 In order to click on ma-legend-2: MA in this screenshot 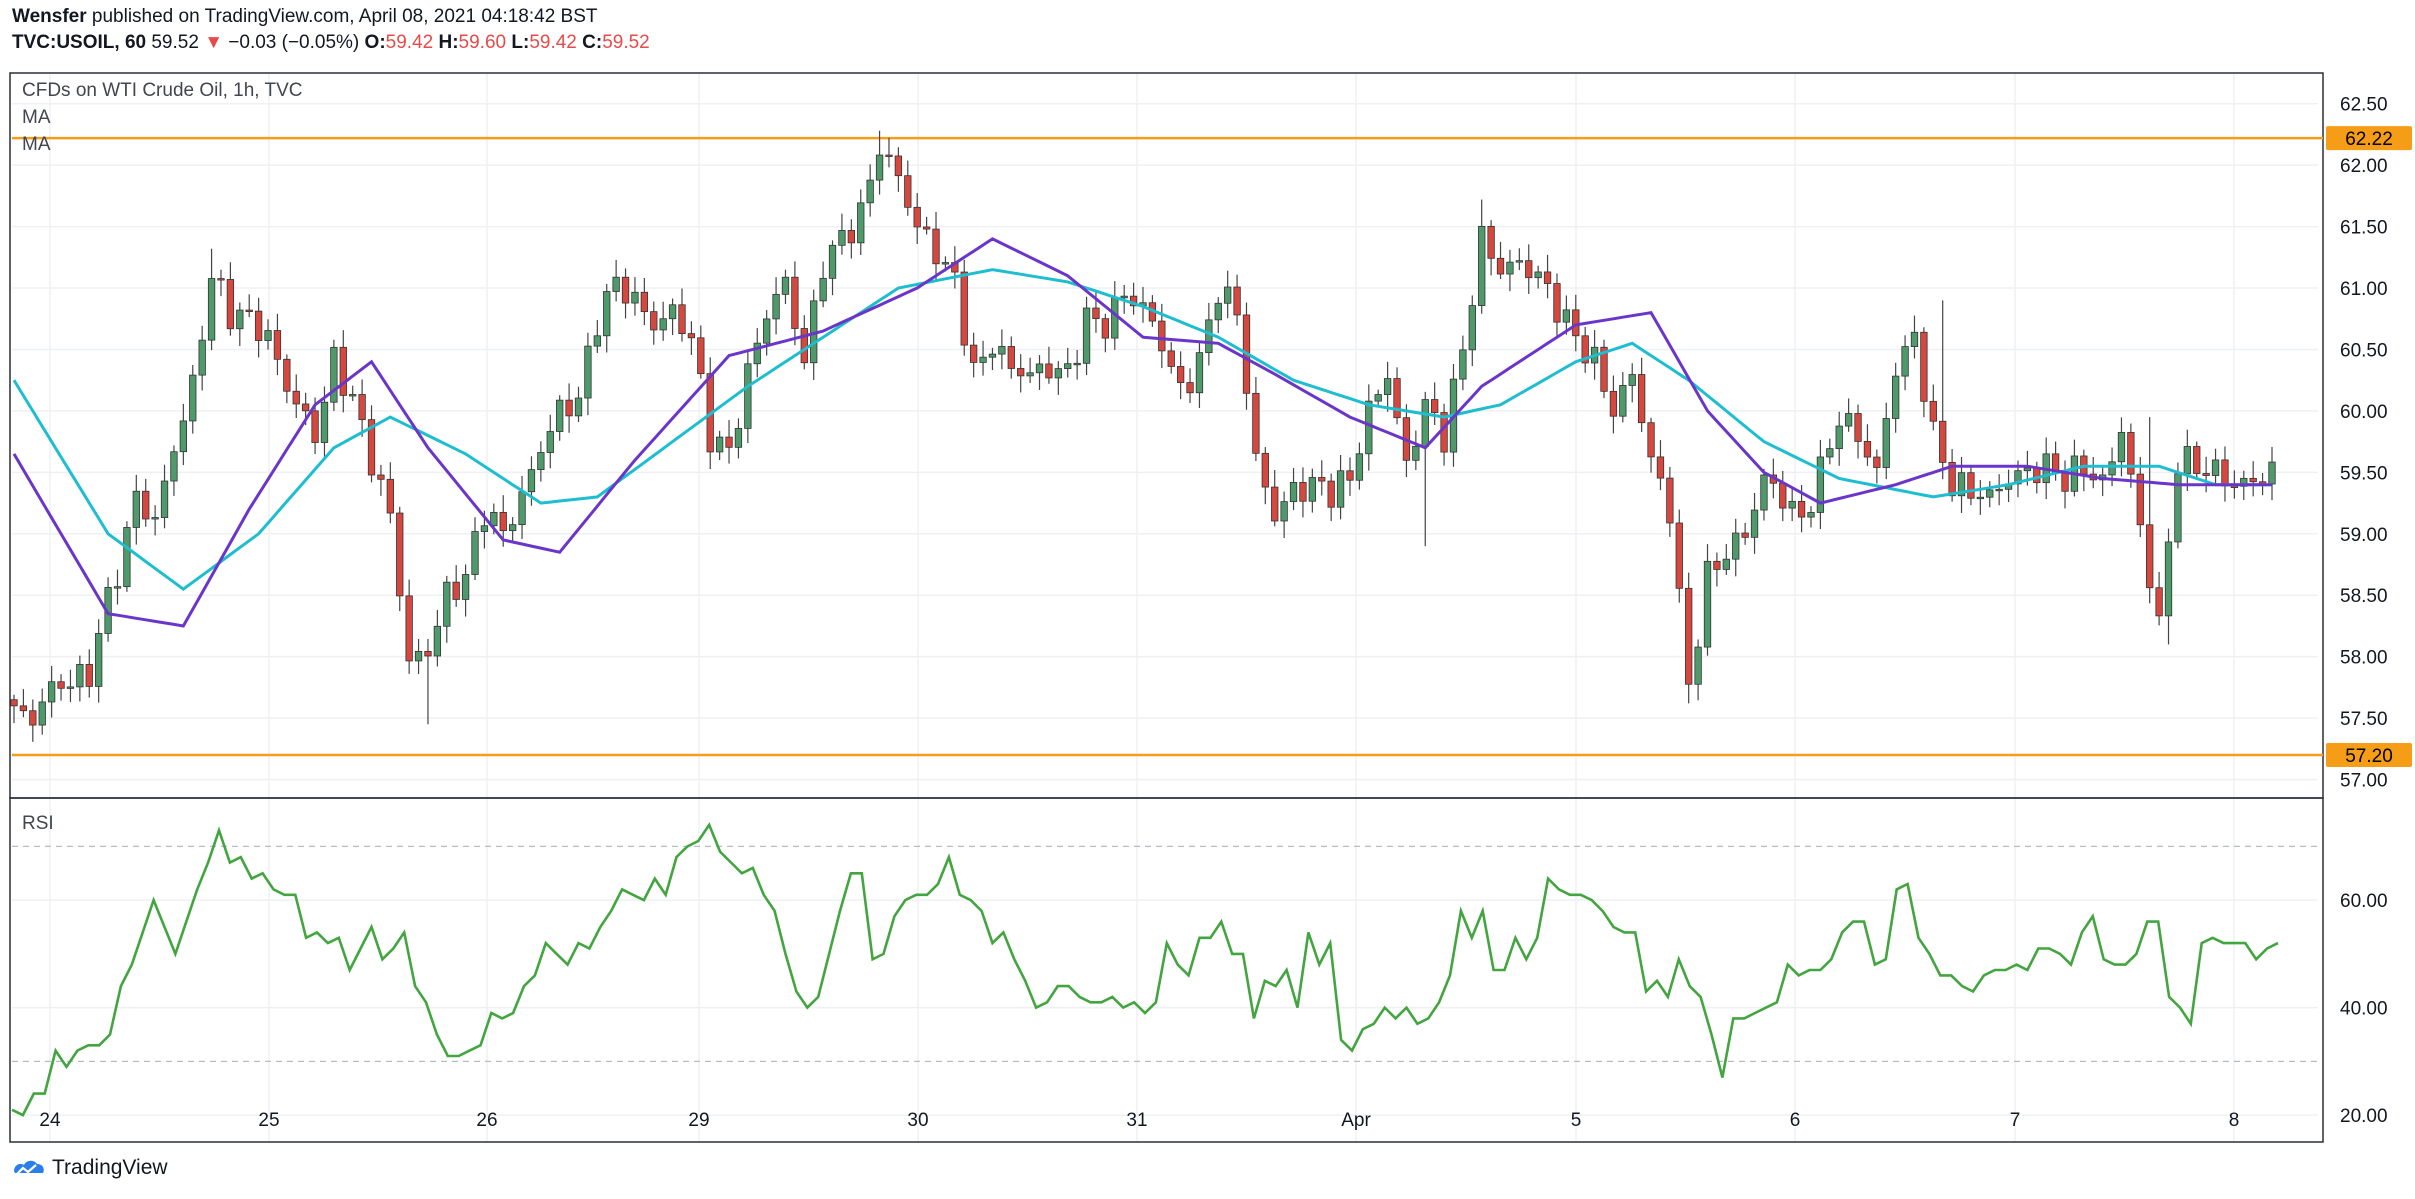, I will do `click(36, 144)`.